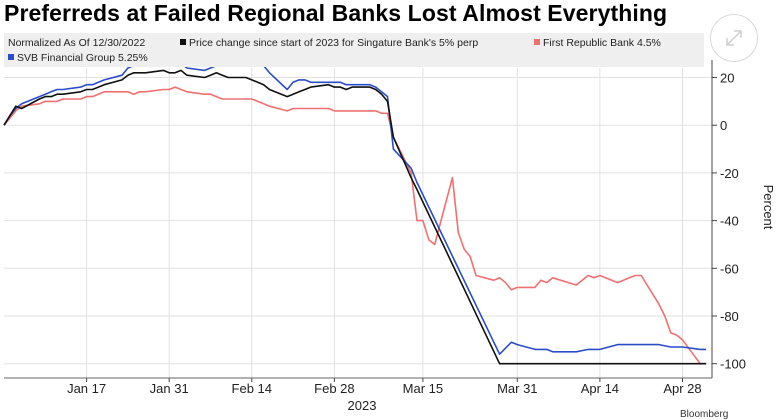 This screenshot has width=782, height=420. Describe the element at coordinates (334, 388) in the screenshot. I see `x-tick-label: Feb 28` at that location.